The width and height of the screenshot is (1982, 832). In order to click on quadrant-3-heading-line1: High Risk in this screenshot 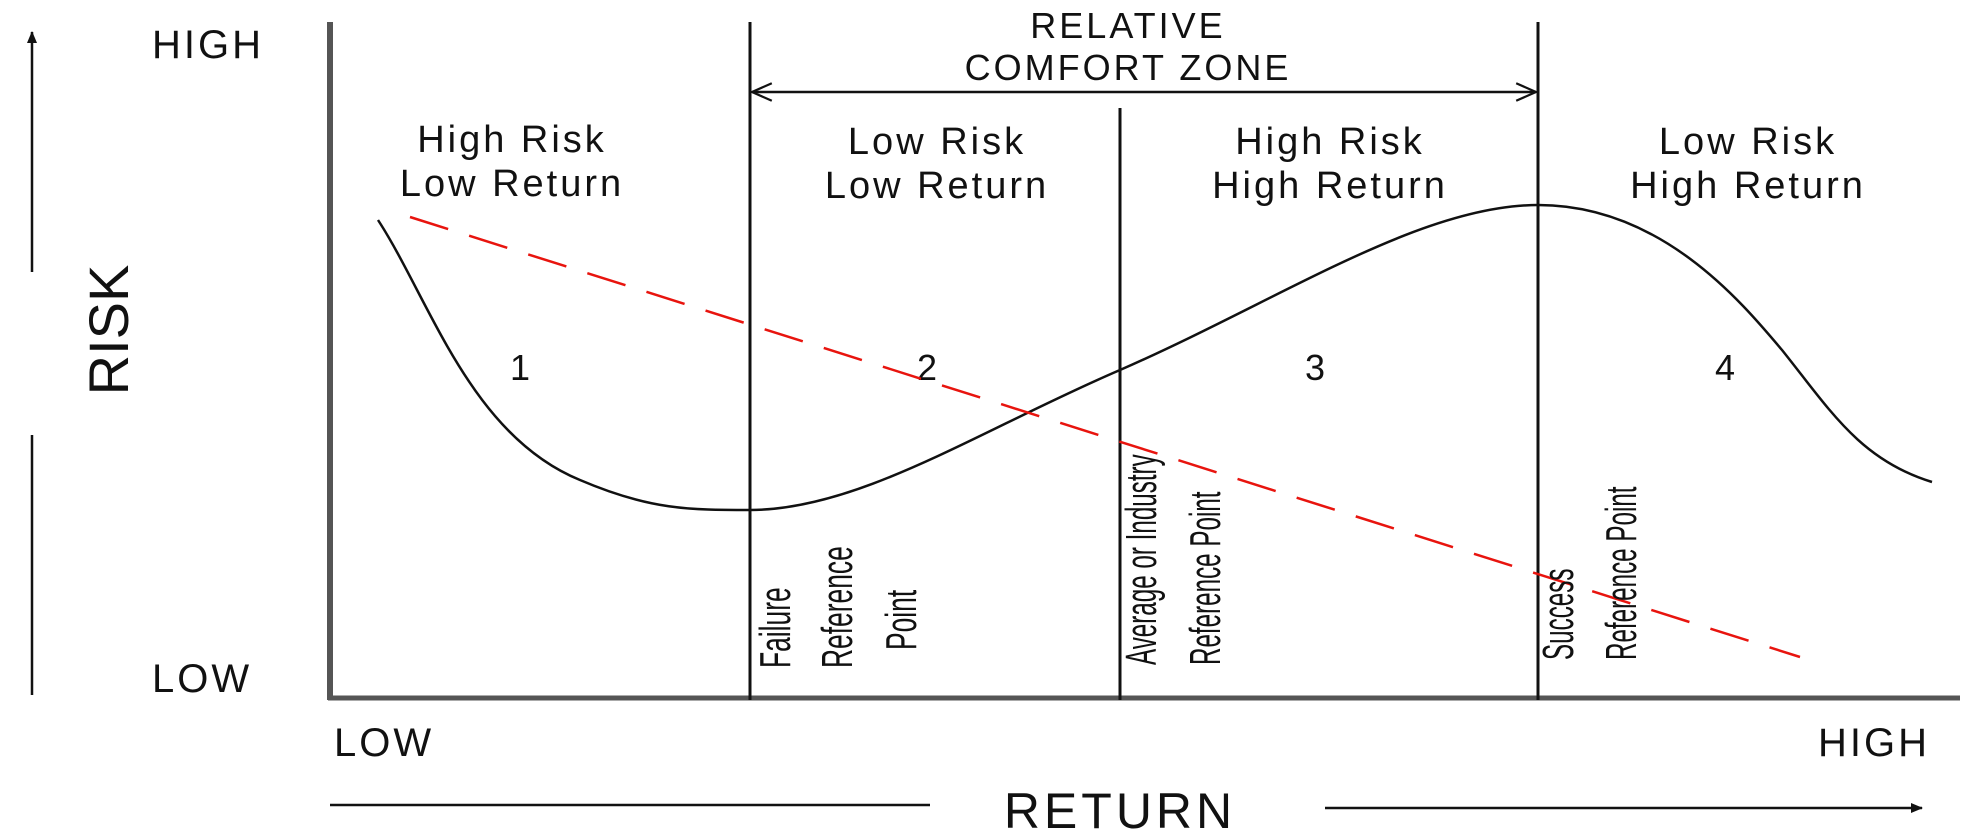, I will do `click(1330, 142)`.